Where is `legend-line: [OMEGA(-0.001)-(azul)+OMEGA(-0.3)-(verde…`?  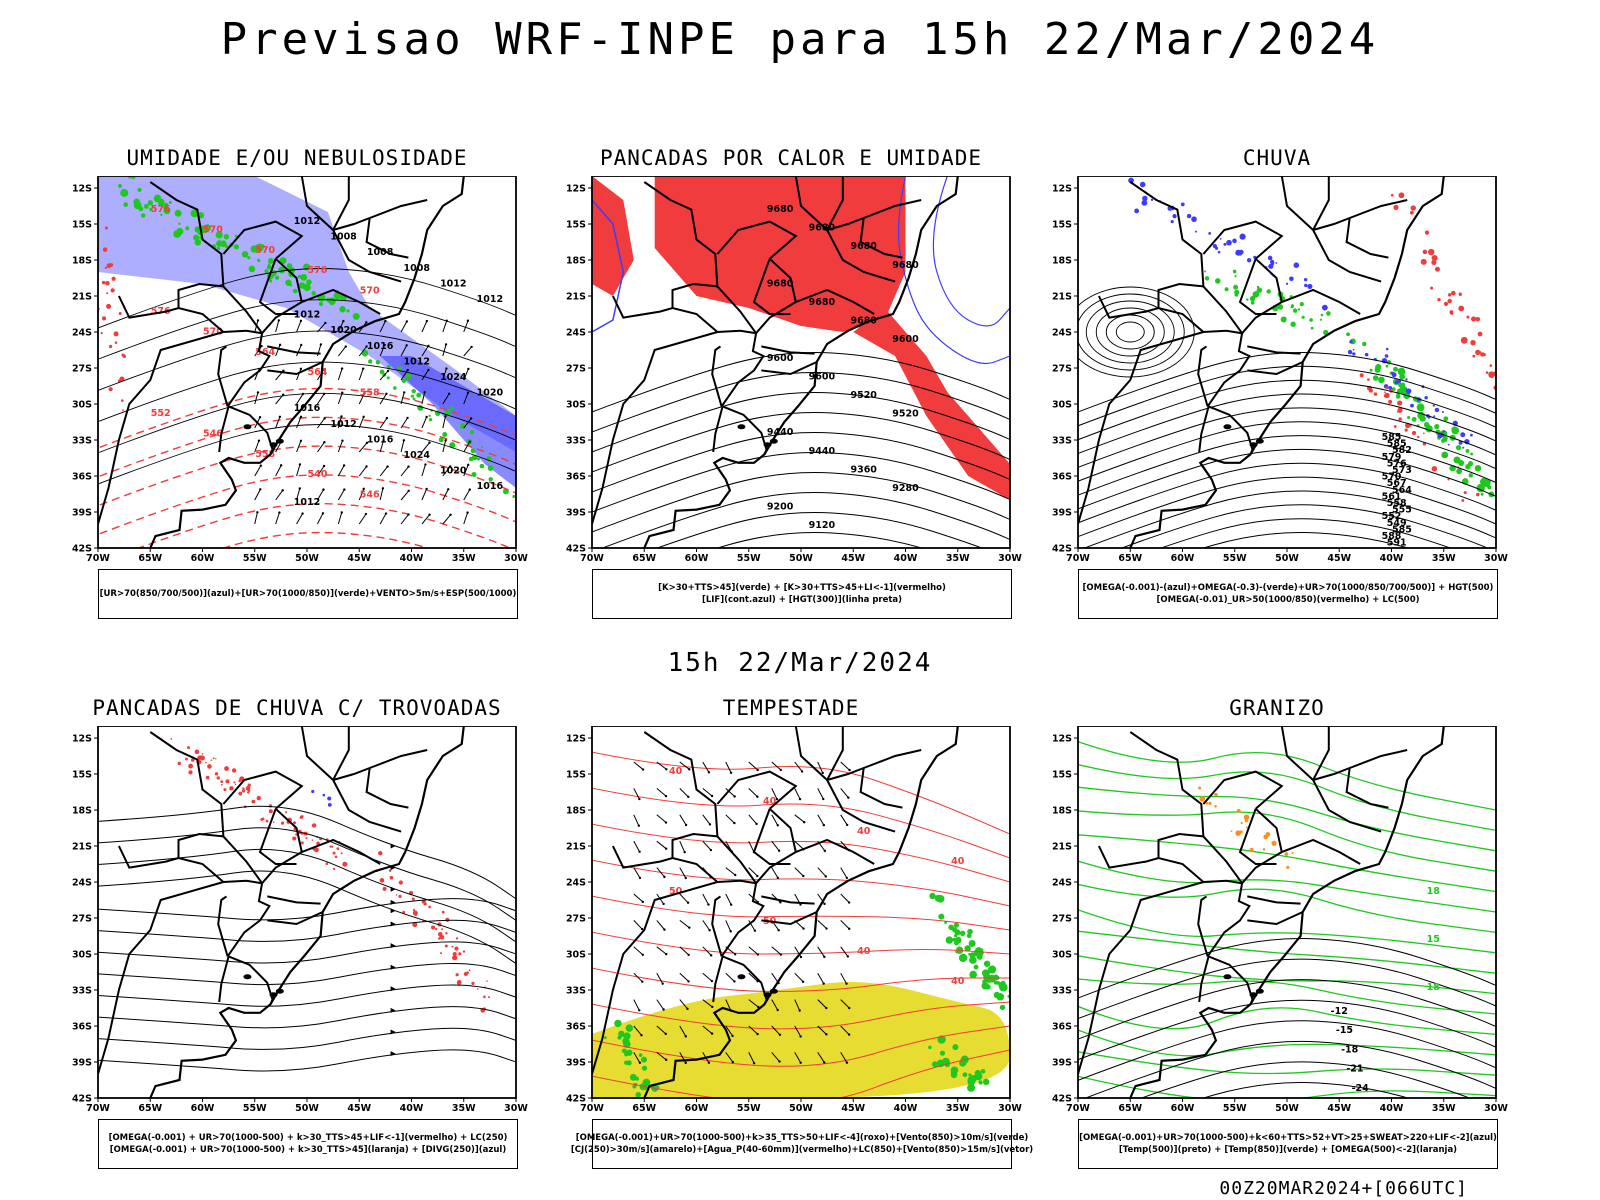
legend-line: [OMEGA(-0.001)-(azul)+OMEGA(-0.3)-(verde… is located at coordinates (1288, 588).